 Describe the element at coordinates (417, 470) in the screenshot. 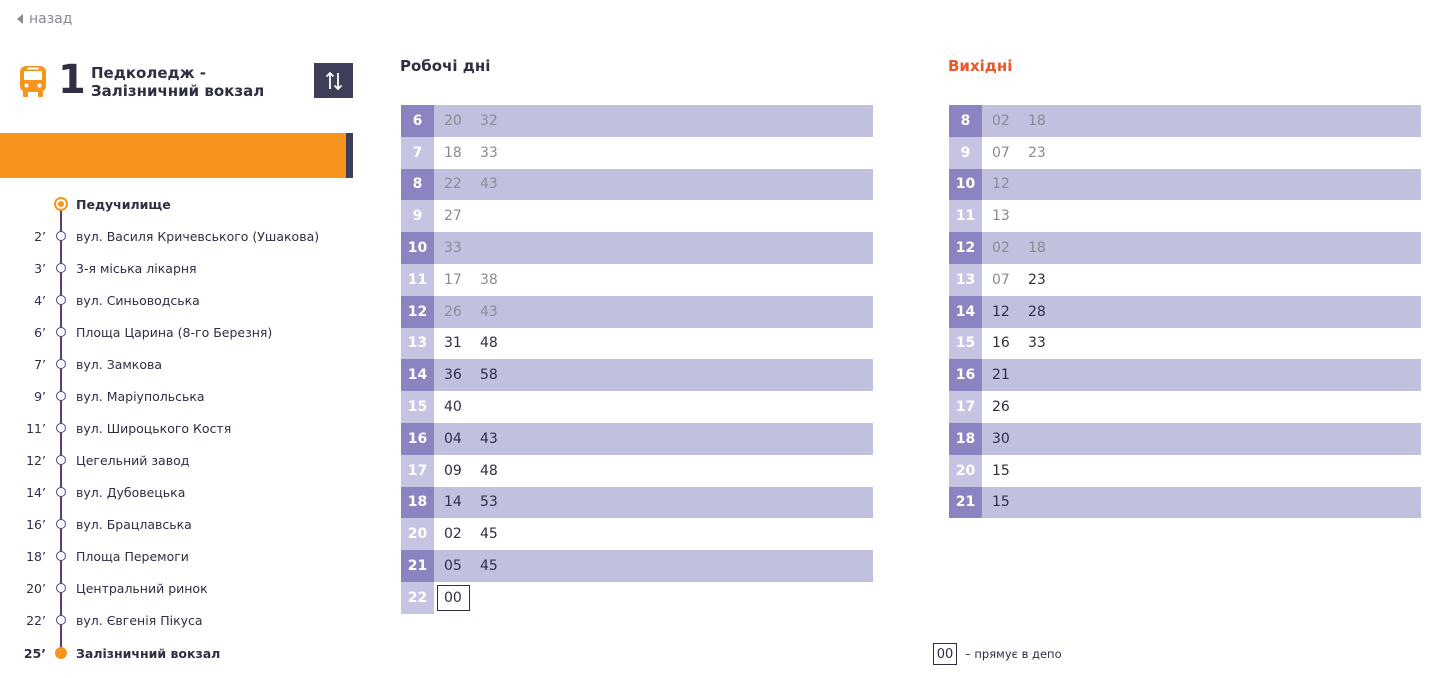

I see `hour-cell: 17` at that location.